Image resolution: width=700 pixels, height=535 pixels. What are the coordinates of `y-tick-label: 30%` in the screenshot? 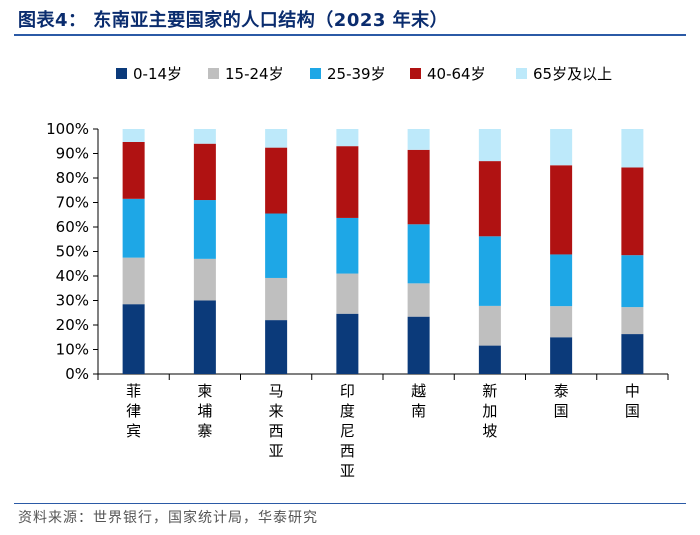 It's located at (72, 301).